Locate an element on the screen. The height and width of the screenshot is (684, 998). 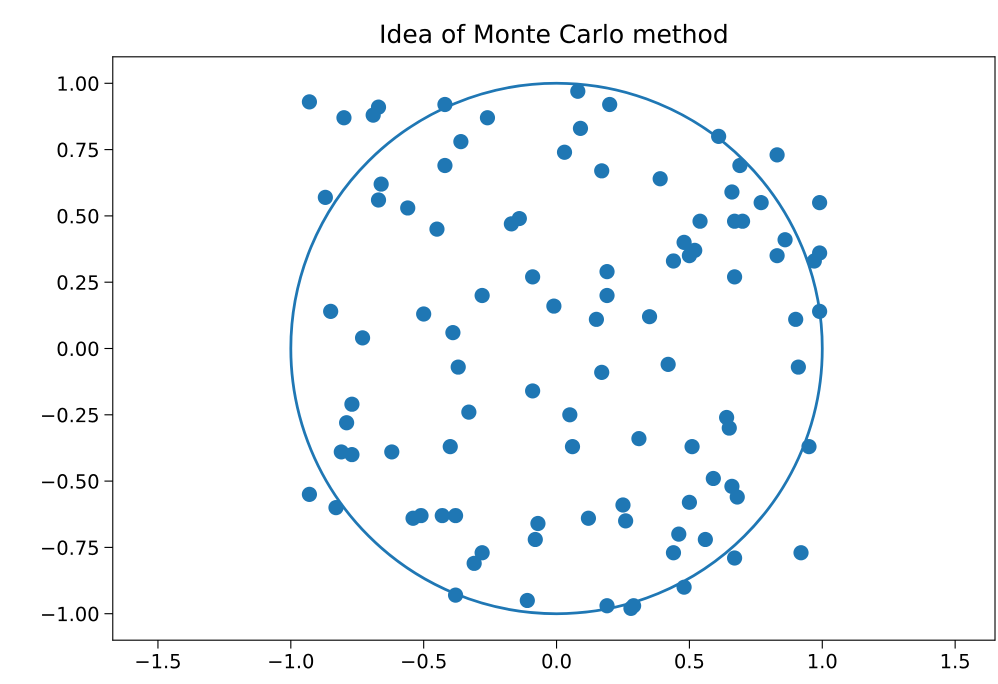
x-tick-label: 0.0 is located at coordinates (556, 661).